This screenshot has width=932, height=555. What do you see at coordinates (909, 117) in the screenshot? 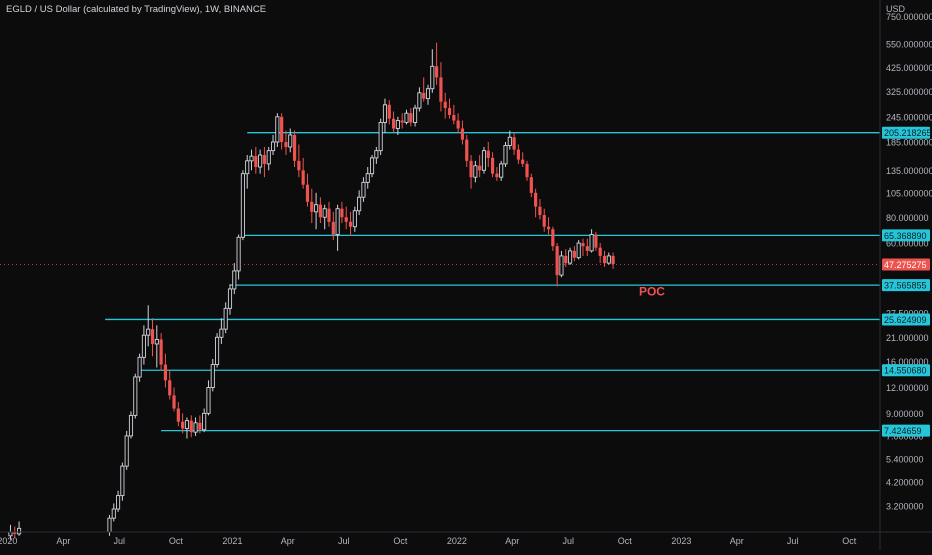
I see `price-tick-label: 245.000000` at bounding box center [909, 117].